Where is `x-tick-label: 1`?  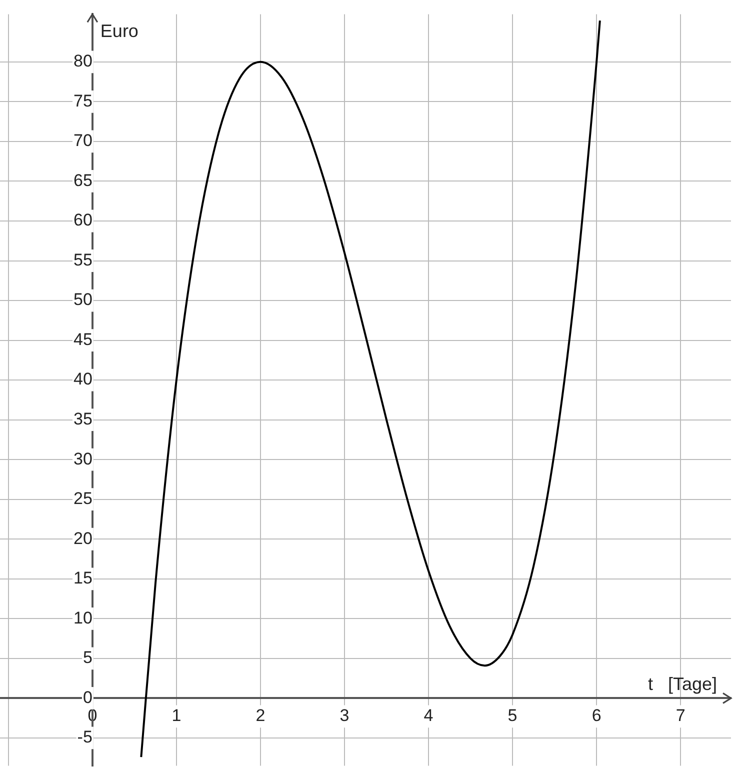 x-tick-label: 1 is located at coordinates (177, 716).